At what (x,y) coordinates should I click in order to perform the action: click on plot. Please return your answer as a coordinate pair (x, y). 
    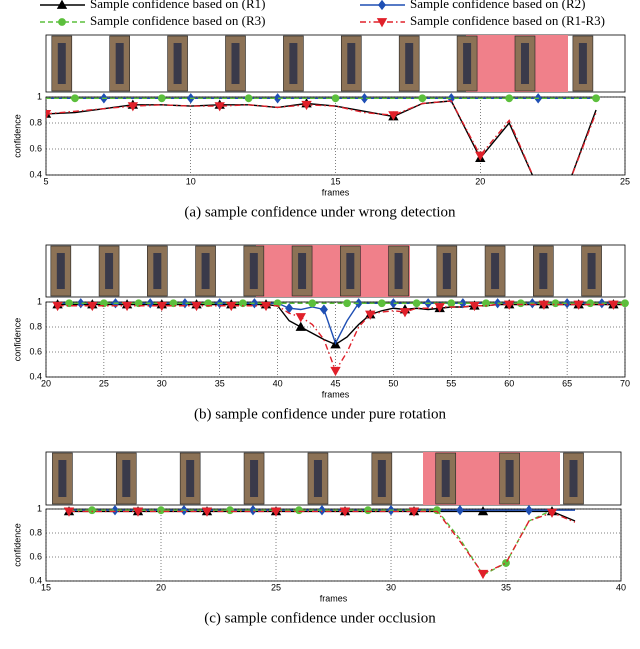
    Looking at the image, I should click on (340, 337).